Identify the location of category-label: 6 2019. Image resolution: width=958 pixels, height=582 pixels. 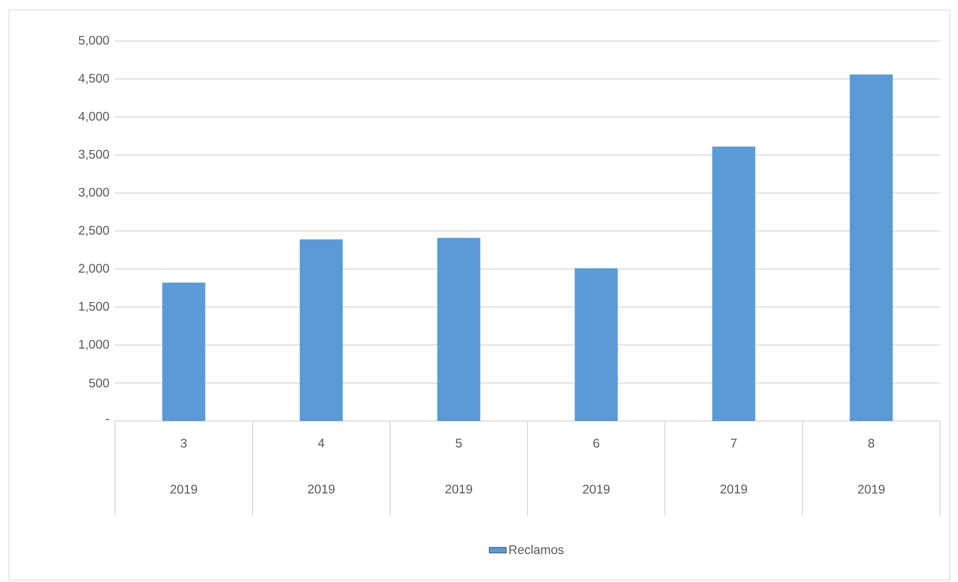
(596, 466).